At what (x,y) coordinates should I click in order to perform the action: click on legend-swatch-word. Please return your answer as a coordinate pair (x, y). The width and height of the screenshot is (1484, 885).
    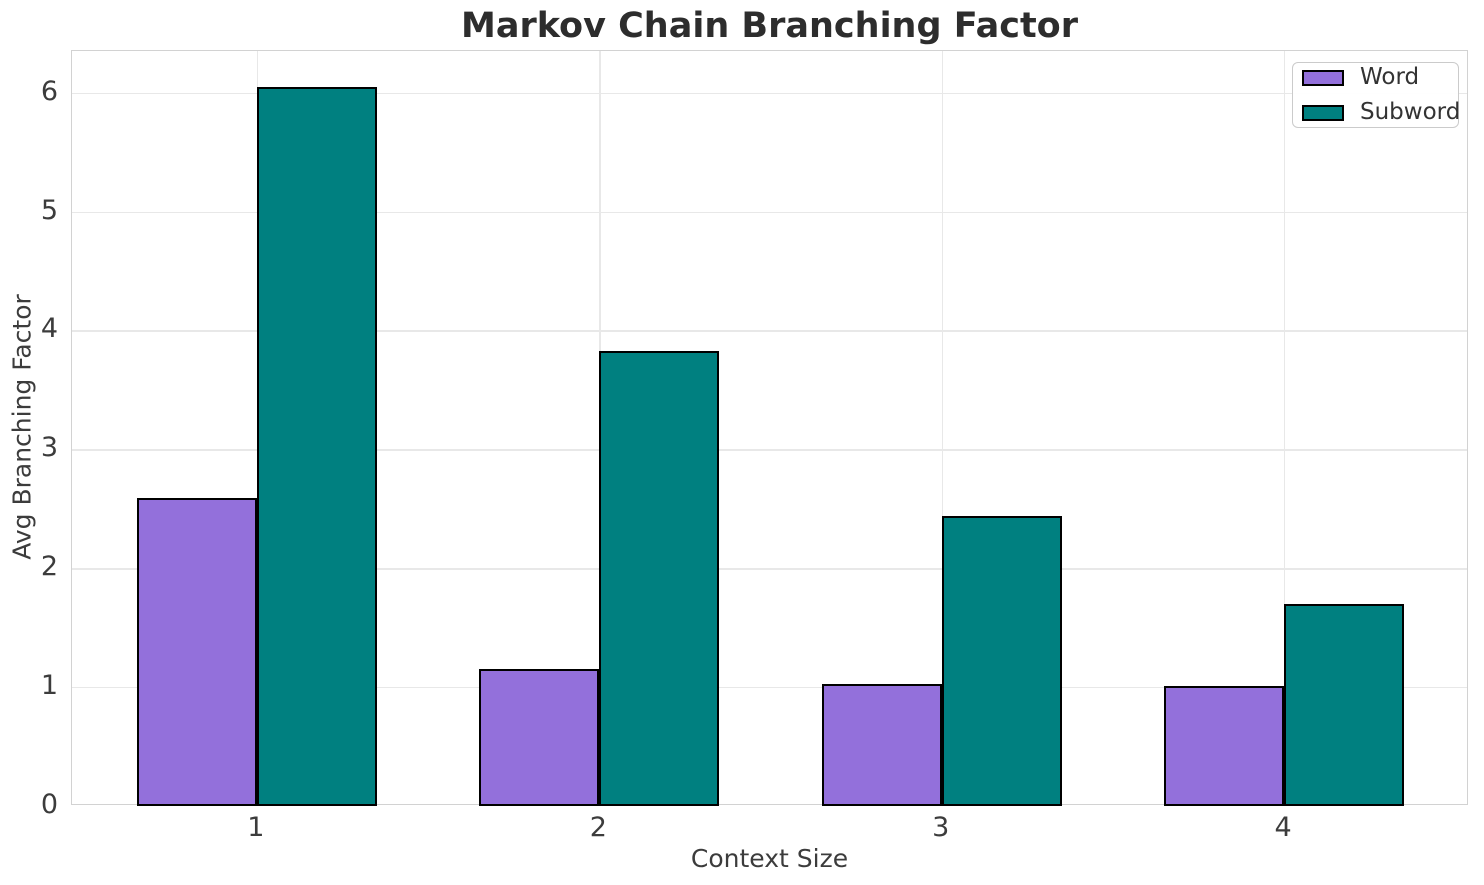
    Looking at the image, I should click on (1323, 77).